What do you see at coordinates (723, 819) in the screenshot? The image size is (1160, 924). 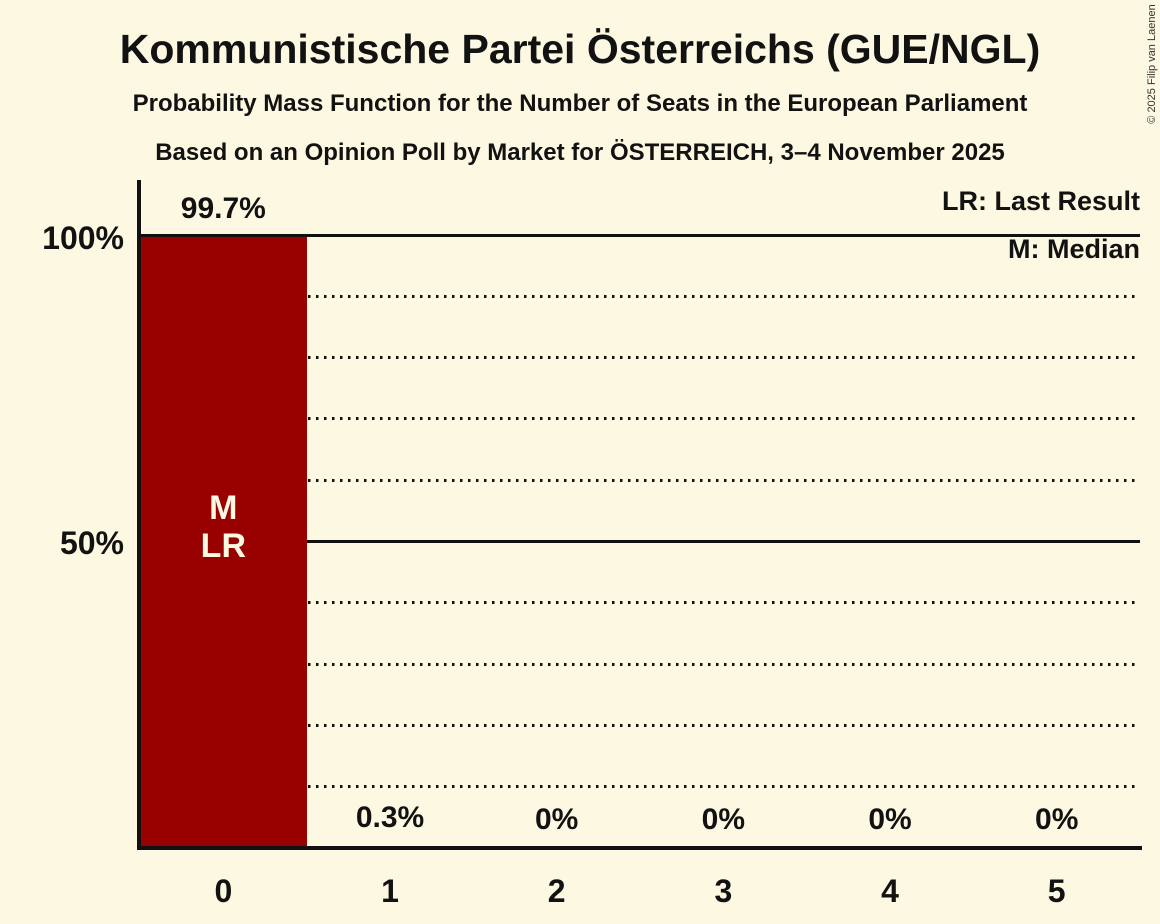 I see `value-label-seats-3: 0%` at bounding box center [723, 819].